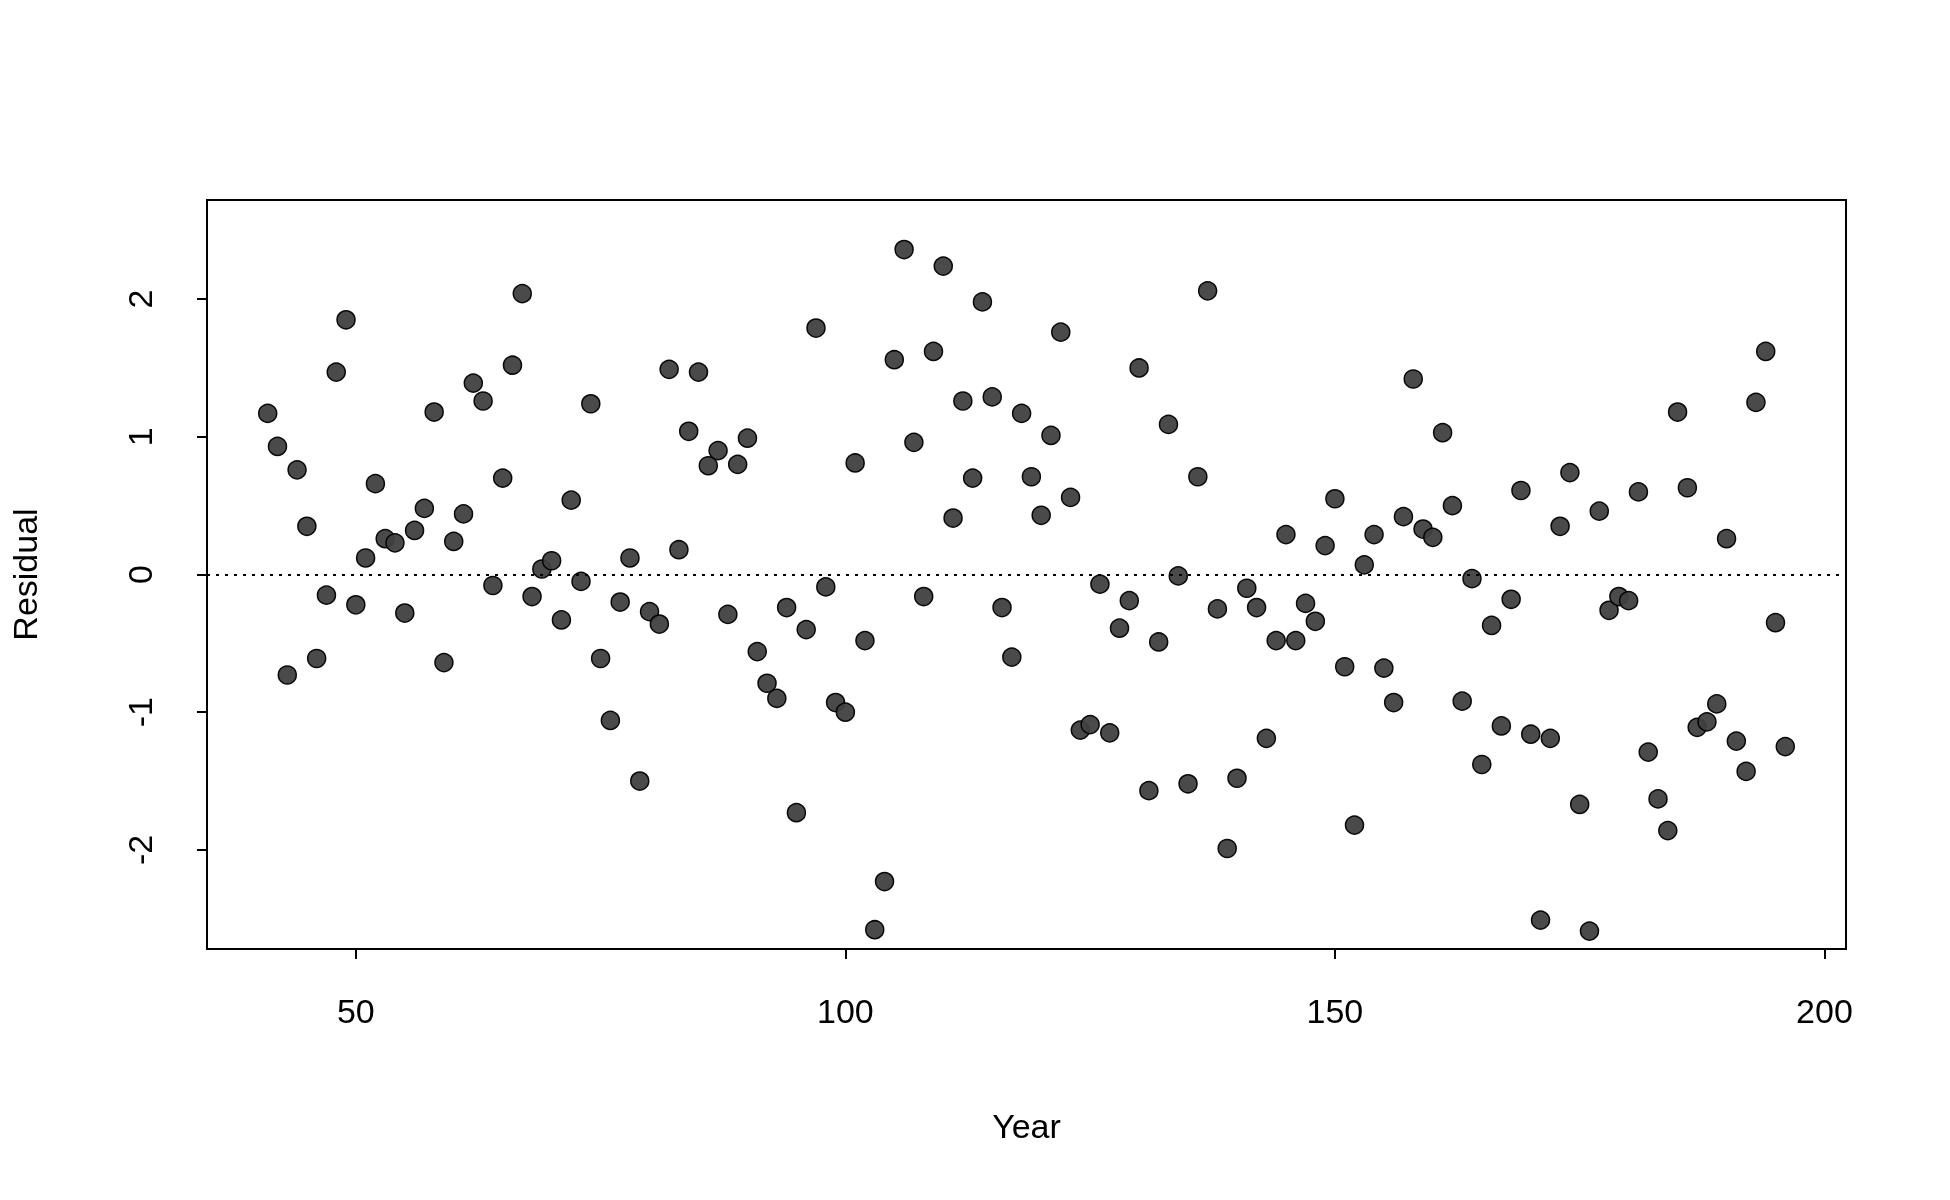  What do you see at coordinates (1824, 1011) in the screenshot?
I see `x-tick-label: 200` at bounding box center [1824, 1011].